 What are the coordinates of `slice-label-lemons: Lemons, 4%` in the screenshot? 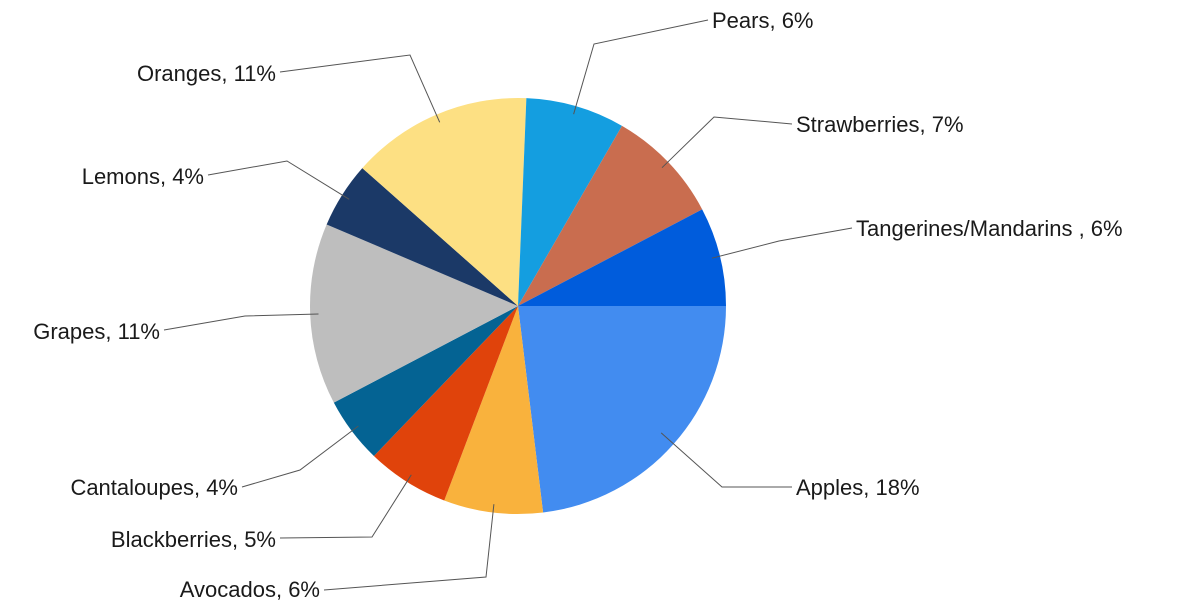 It's located at (143, 176).